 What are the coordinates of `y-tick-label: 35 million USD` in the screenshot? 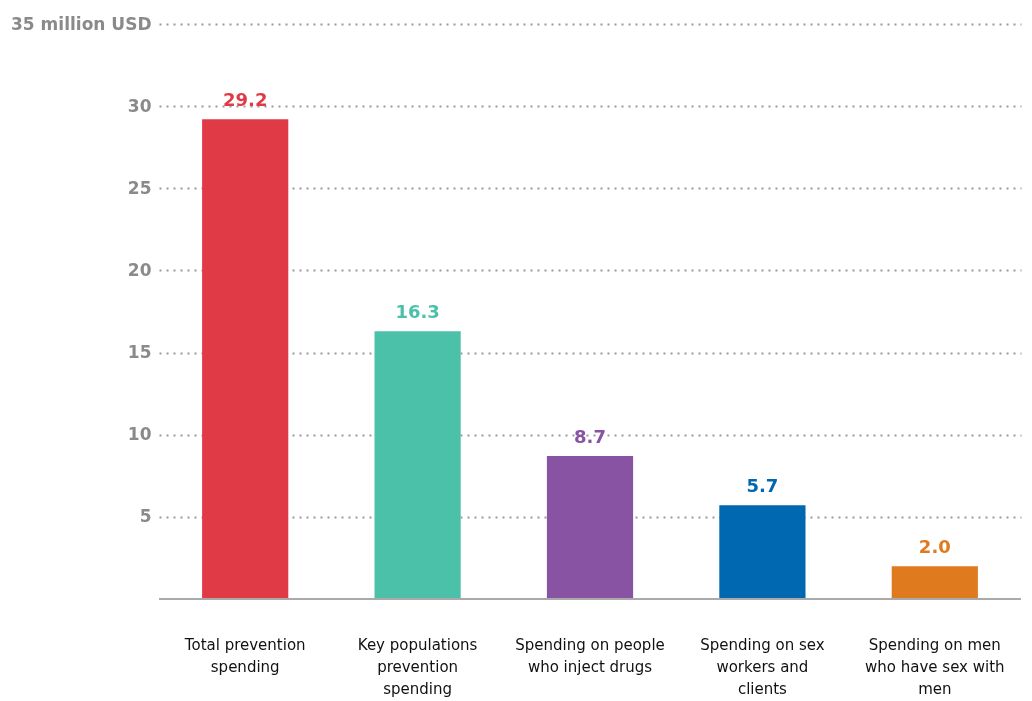 It's located at (81, 23).